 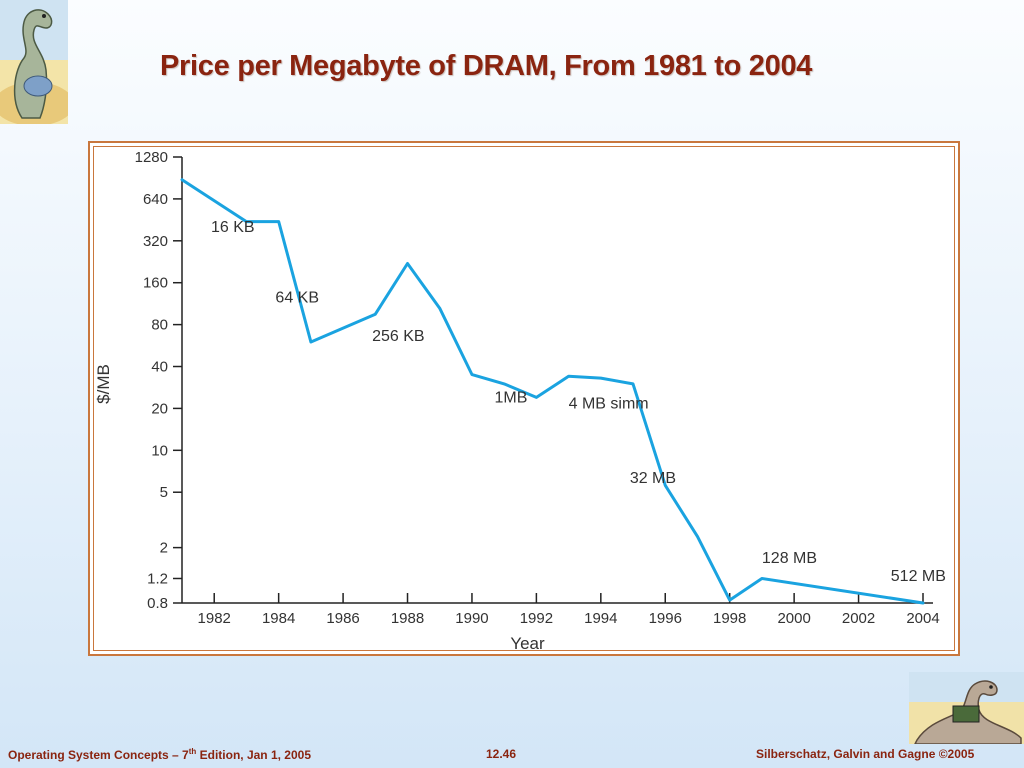 What do you see at coordinates (159, 408) in the screenshot?
I see `y-tick-label: 20` at bounding box center [159, 408].